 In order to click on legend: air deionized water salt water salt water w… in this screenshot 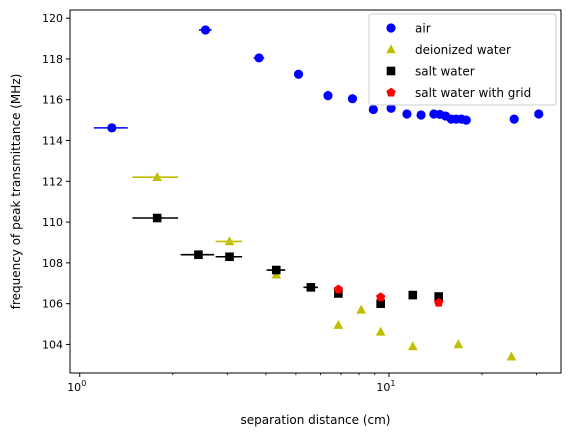, I will do `click(462, 59)`.